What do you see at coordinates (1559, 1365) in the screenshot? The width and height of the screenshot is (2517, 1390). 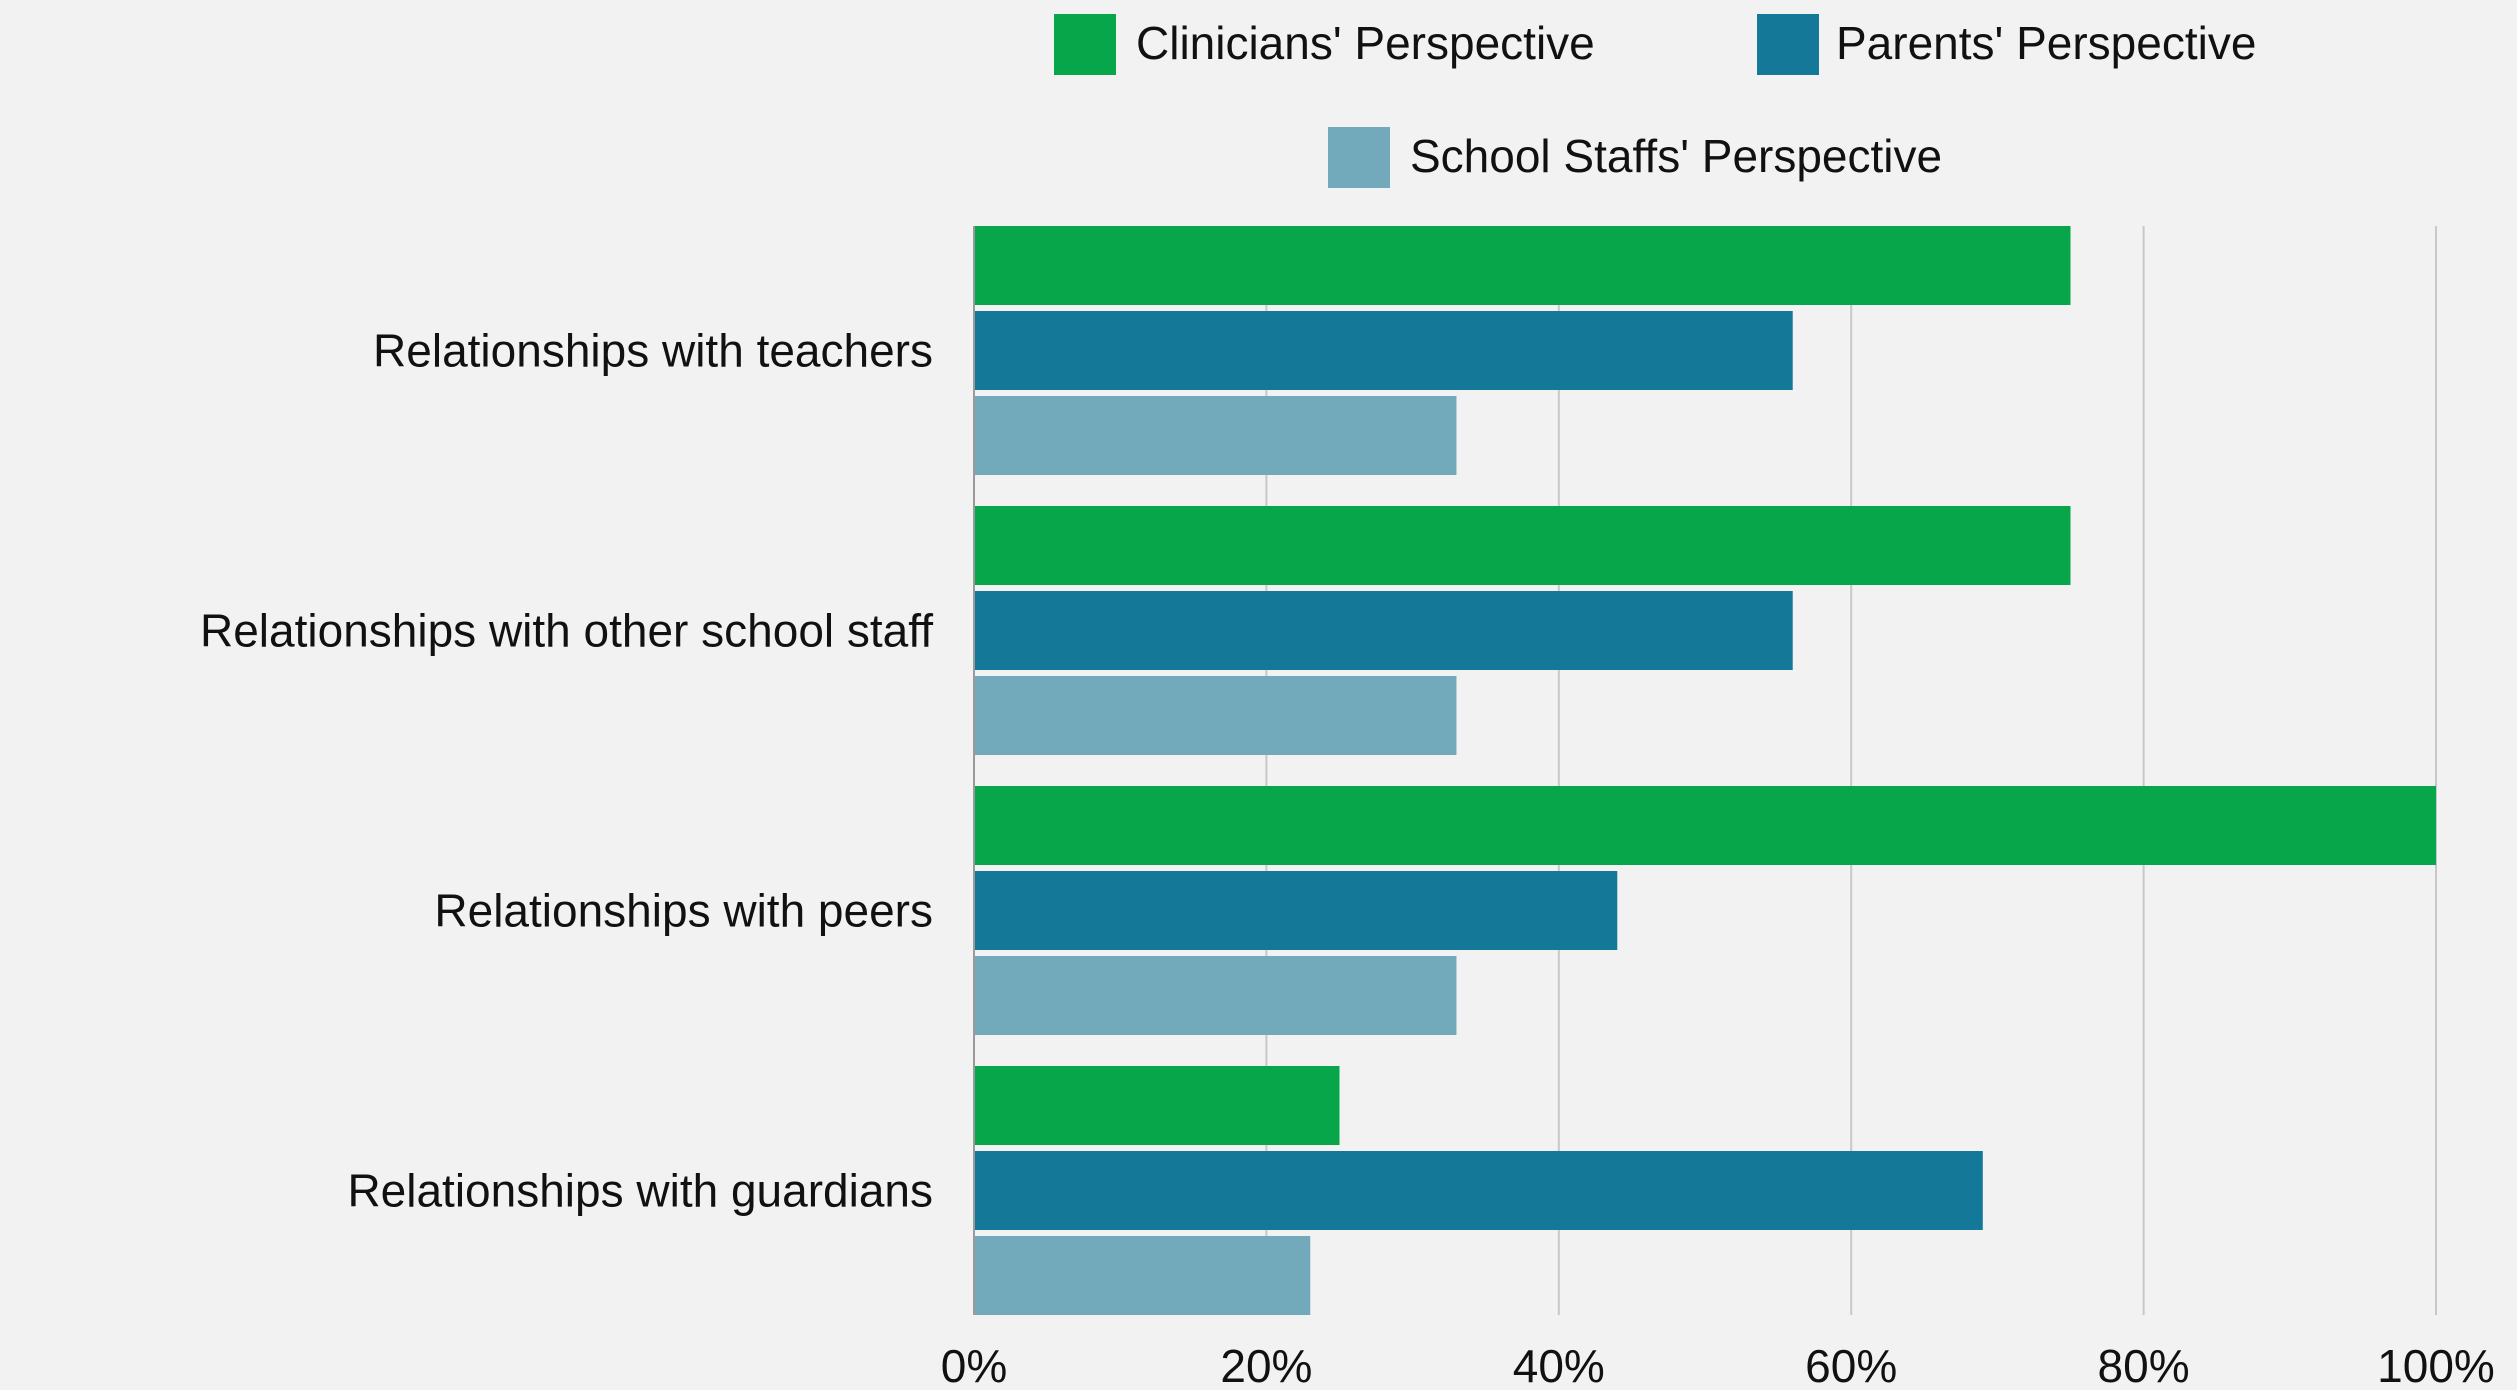 I see `x-tick-label: 40%` at bounding box center [1559, 1365].